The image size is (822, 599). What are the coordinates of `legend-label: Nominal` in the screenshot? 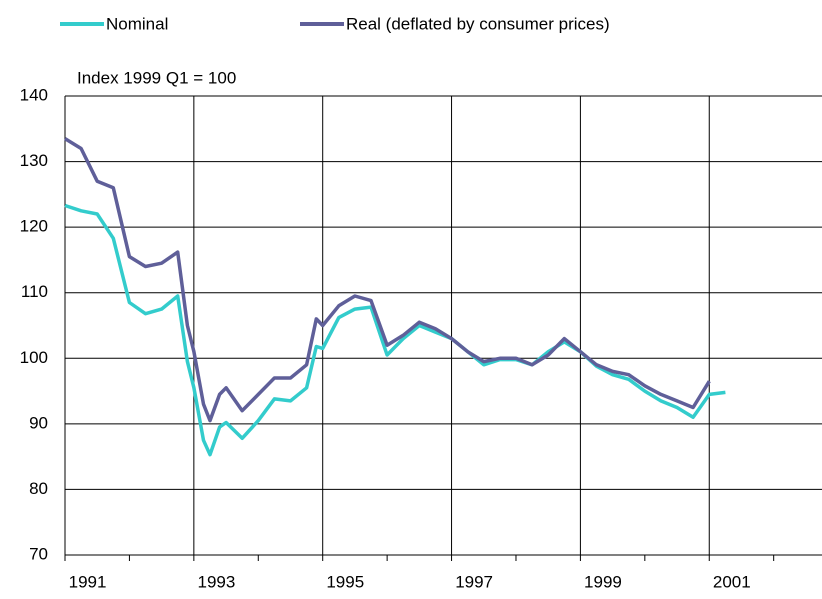 It's located at (137, 23).